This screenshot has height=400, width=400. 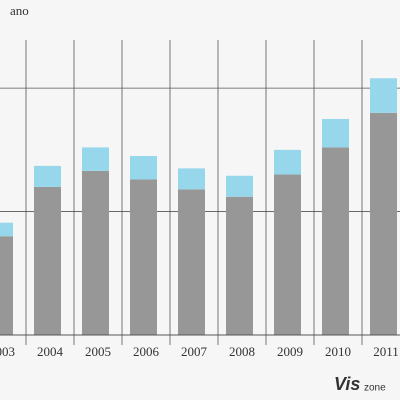 What do you see at coordinates (386, 351) in the screenshot?
I see `x-tick-label: 2011` at bounding box center [386, 351].